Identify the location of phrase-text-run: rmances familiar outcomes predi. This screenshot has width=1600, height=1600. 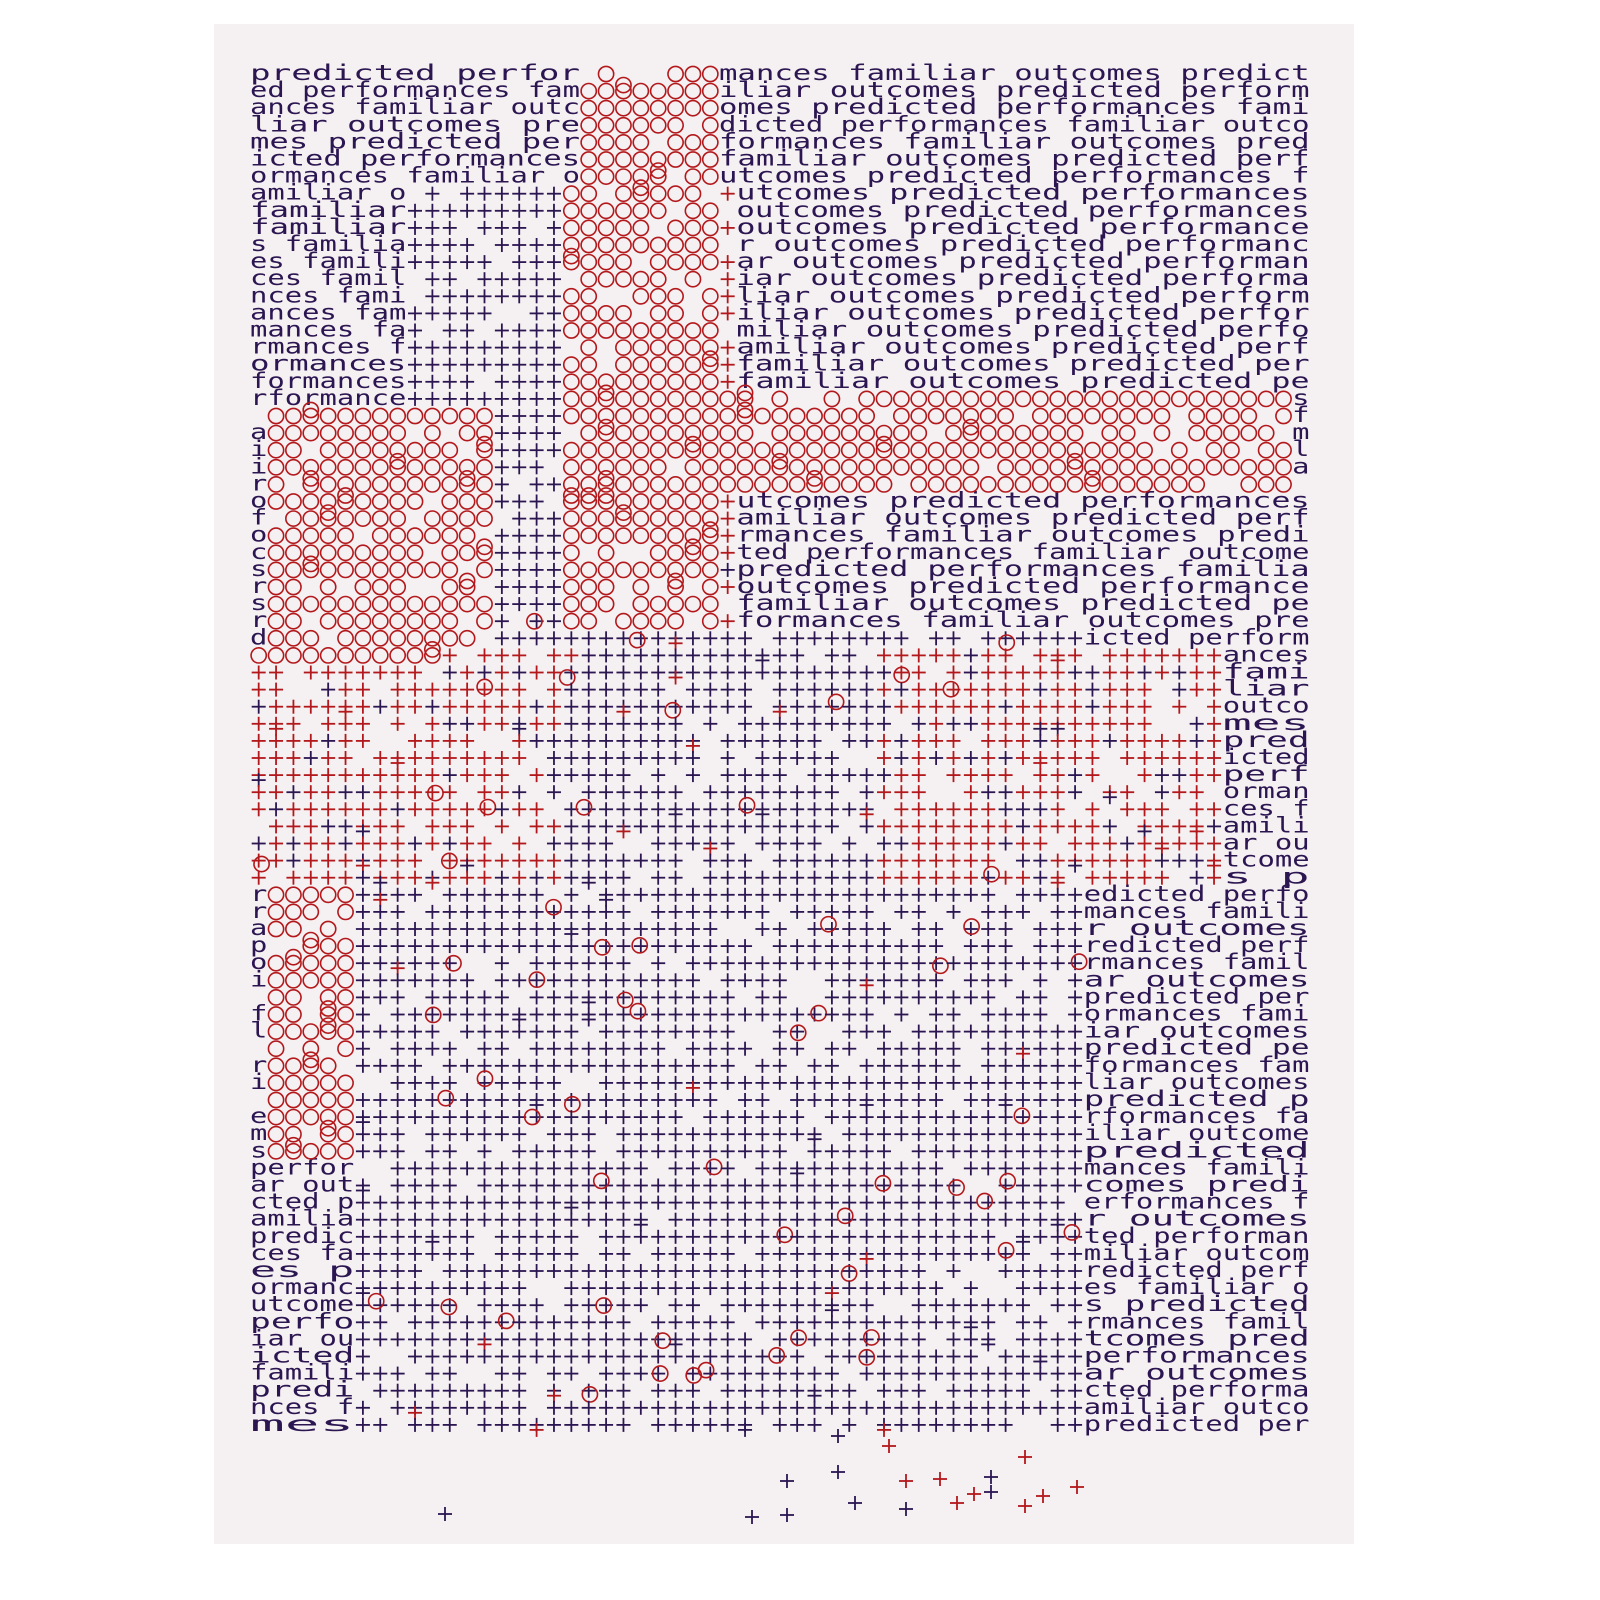
(1022, 535).